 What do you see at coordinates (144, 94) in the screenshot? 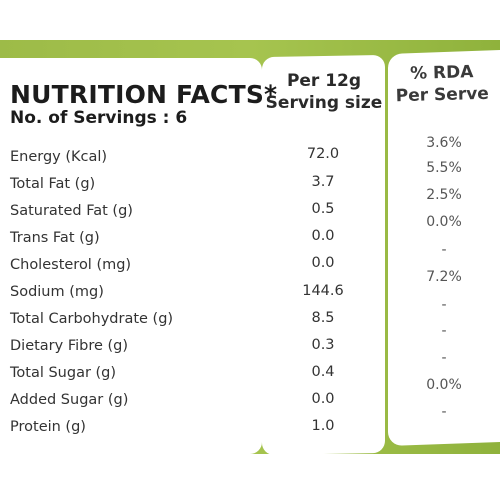
I see `nutrition-facts-title: NUTRITION FACTS*` at bounding box center [144, 94].